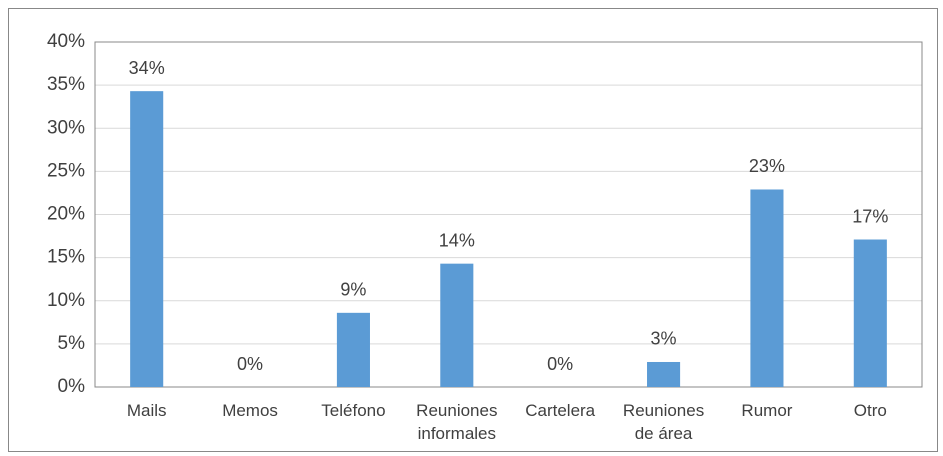 This screenshot has width=943, height=456. I want to click on data-label: 17%, so click(870, 216).